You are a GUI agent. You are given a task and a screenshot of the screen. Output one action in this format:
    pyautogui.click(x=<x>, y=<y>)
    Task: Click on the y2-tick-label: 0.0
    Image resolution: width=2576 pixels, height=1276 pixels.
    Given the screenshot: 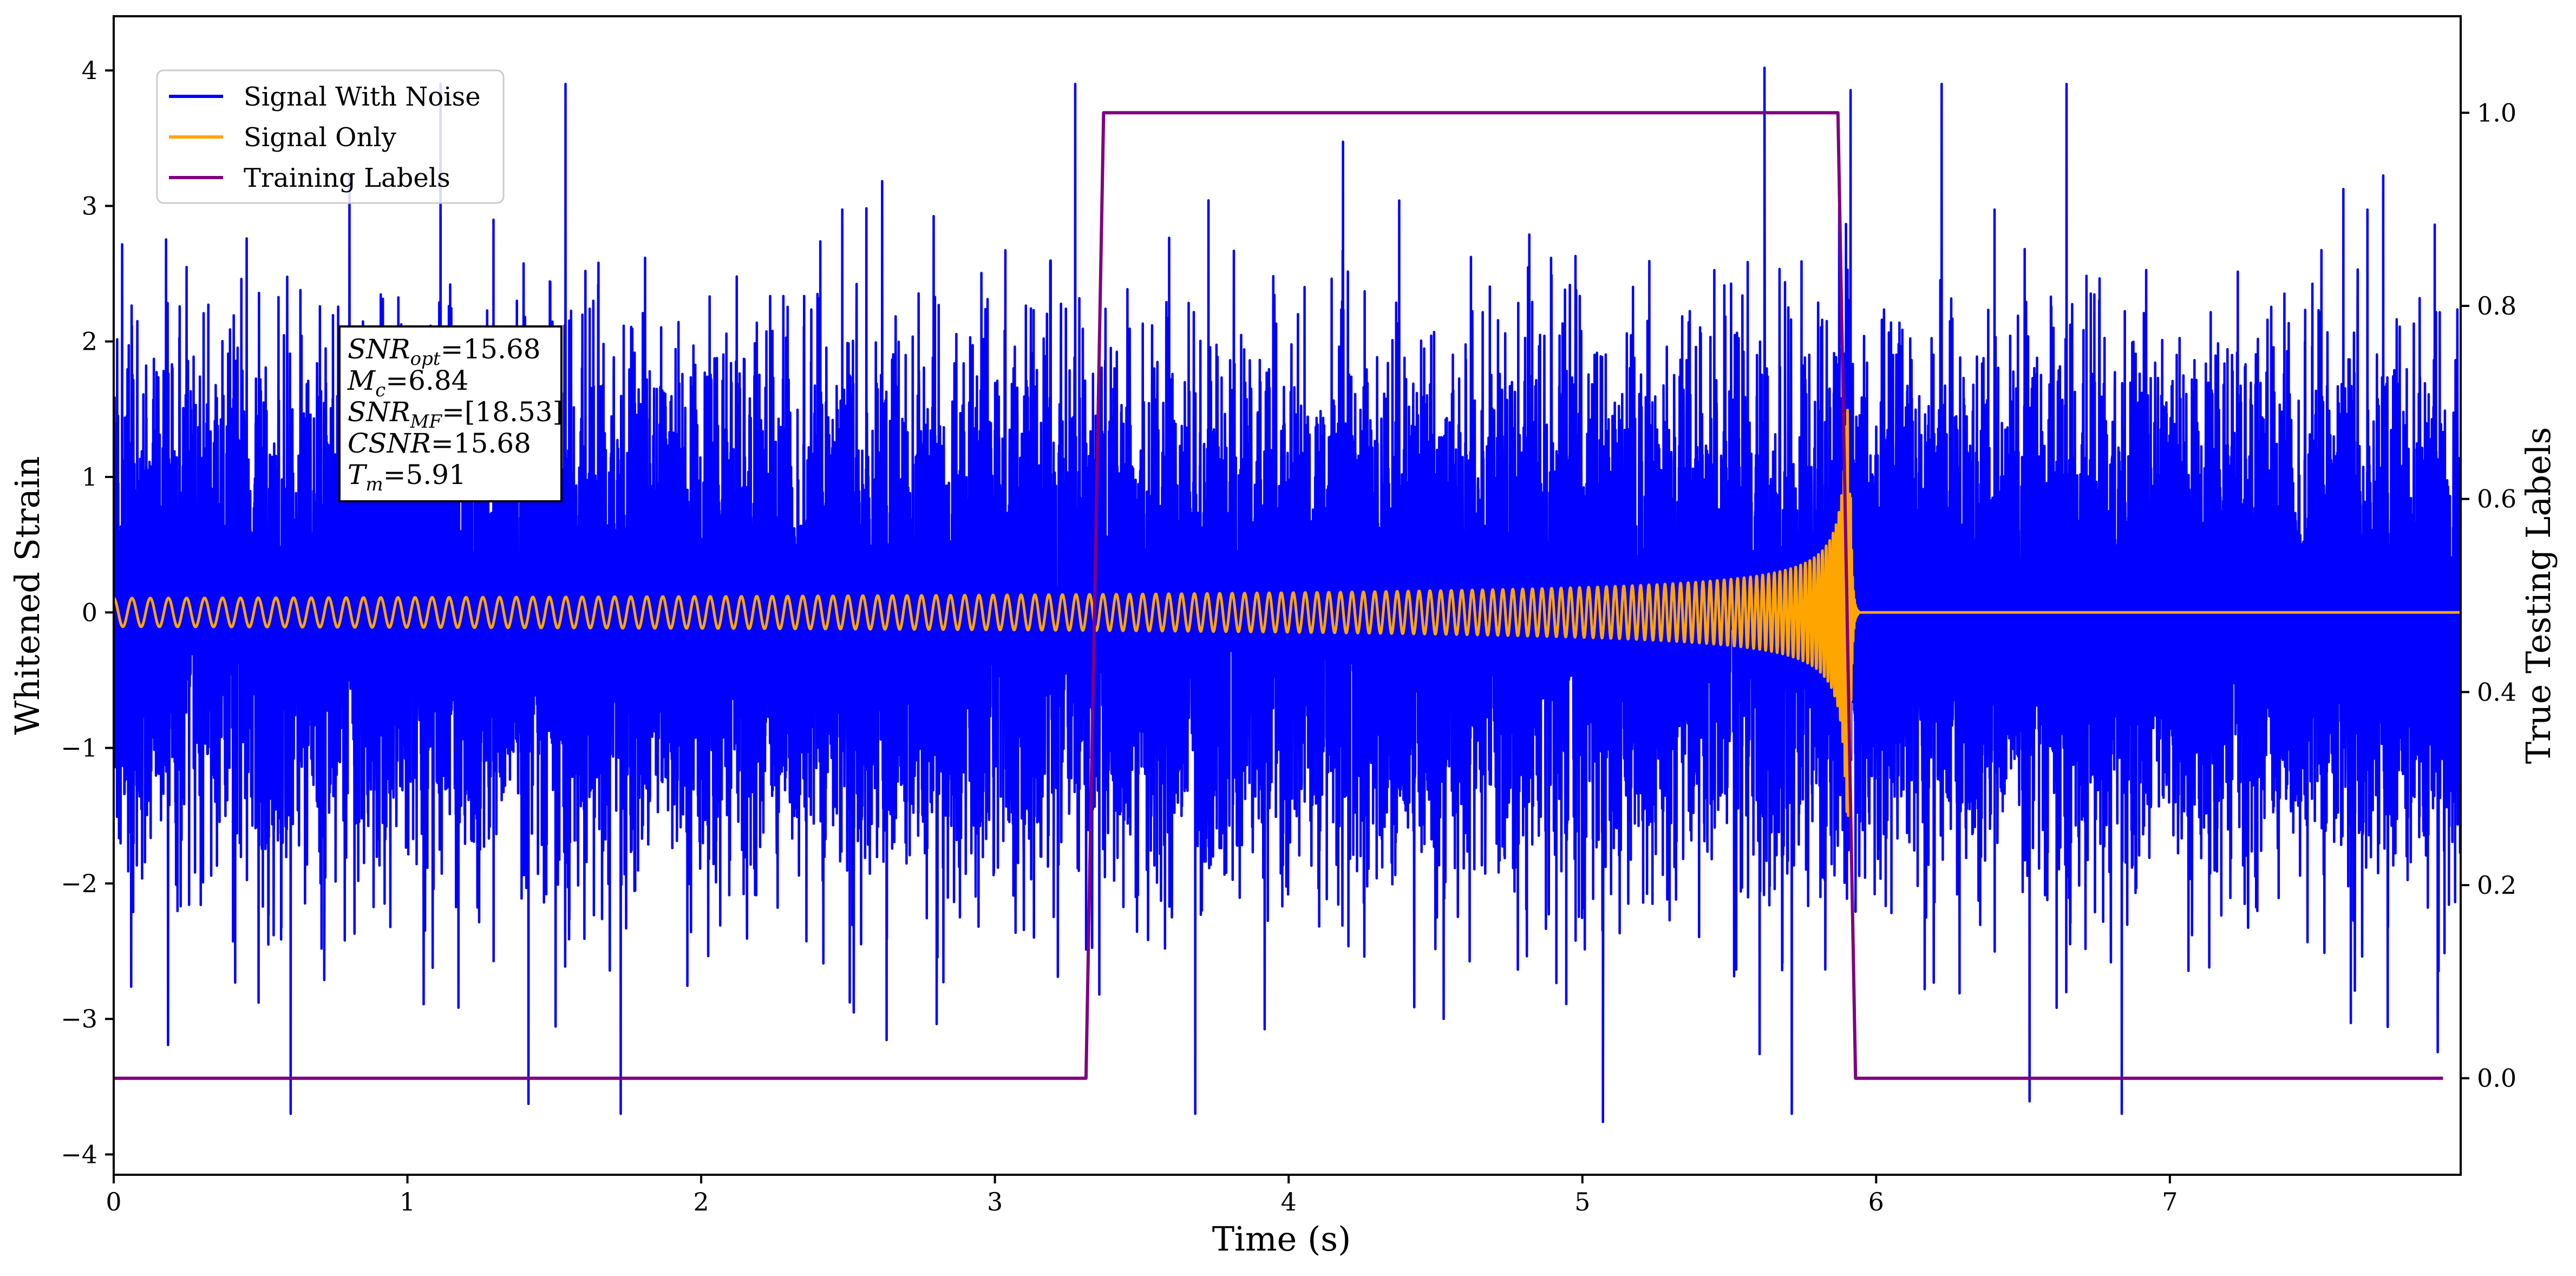 What is the action you would take?
    pyautogui.click(x=2496, y=1078)
    